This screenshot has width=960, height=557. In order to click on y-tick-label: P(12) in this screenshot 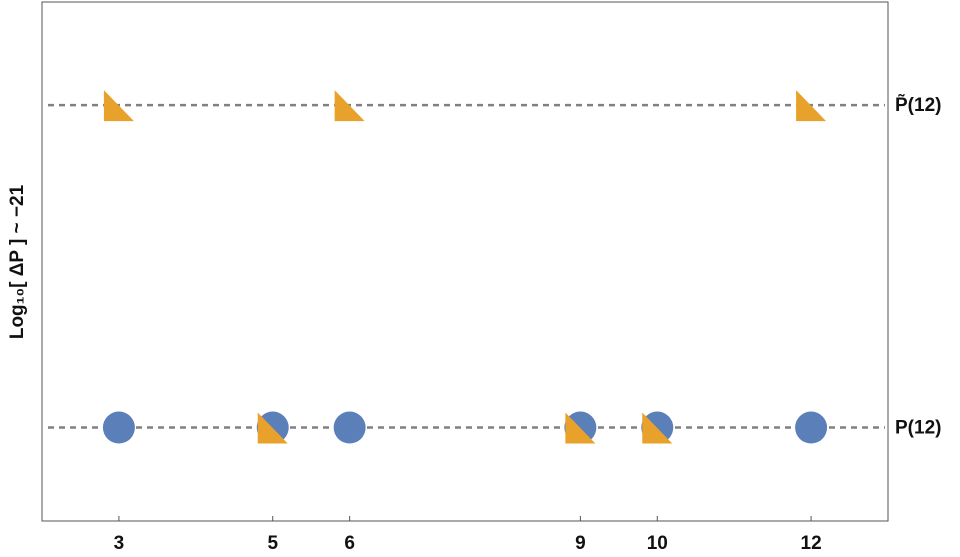, I will do `click(918, 428)`.